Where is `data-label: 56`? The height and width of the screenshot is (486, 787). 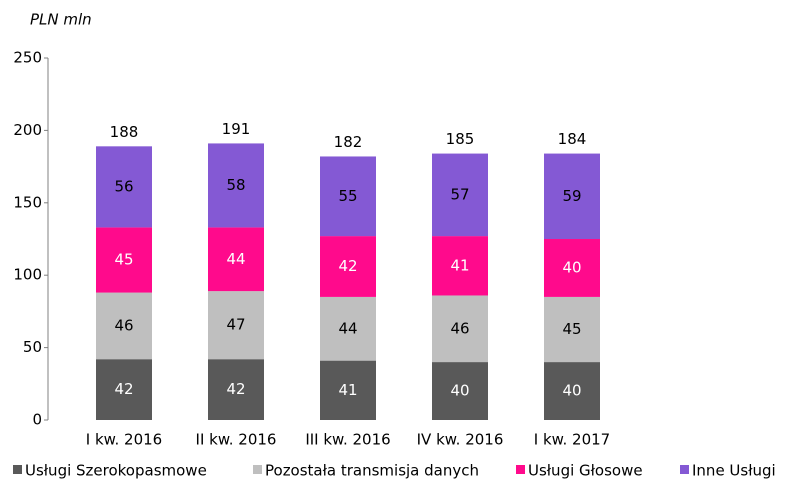 data-label: 56 is located at coordinates (123, 186).